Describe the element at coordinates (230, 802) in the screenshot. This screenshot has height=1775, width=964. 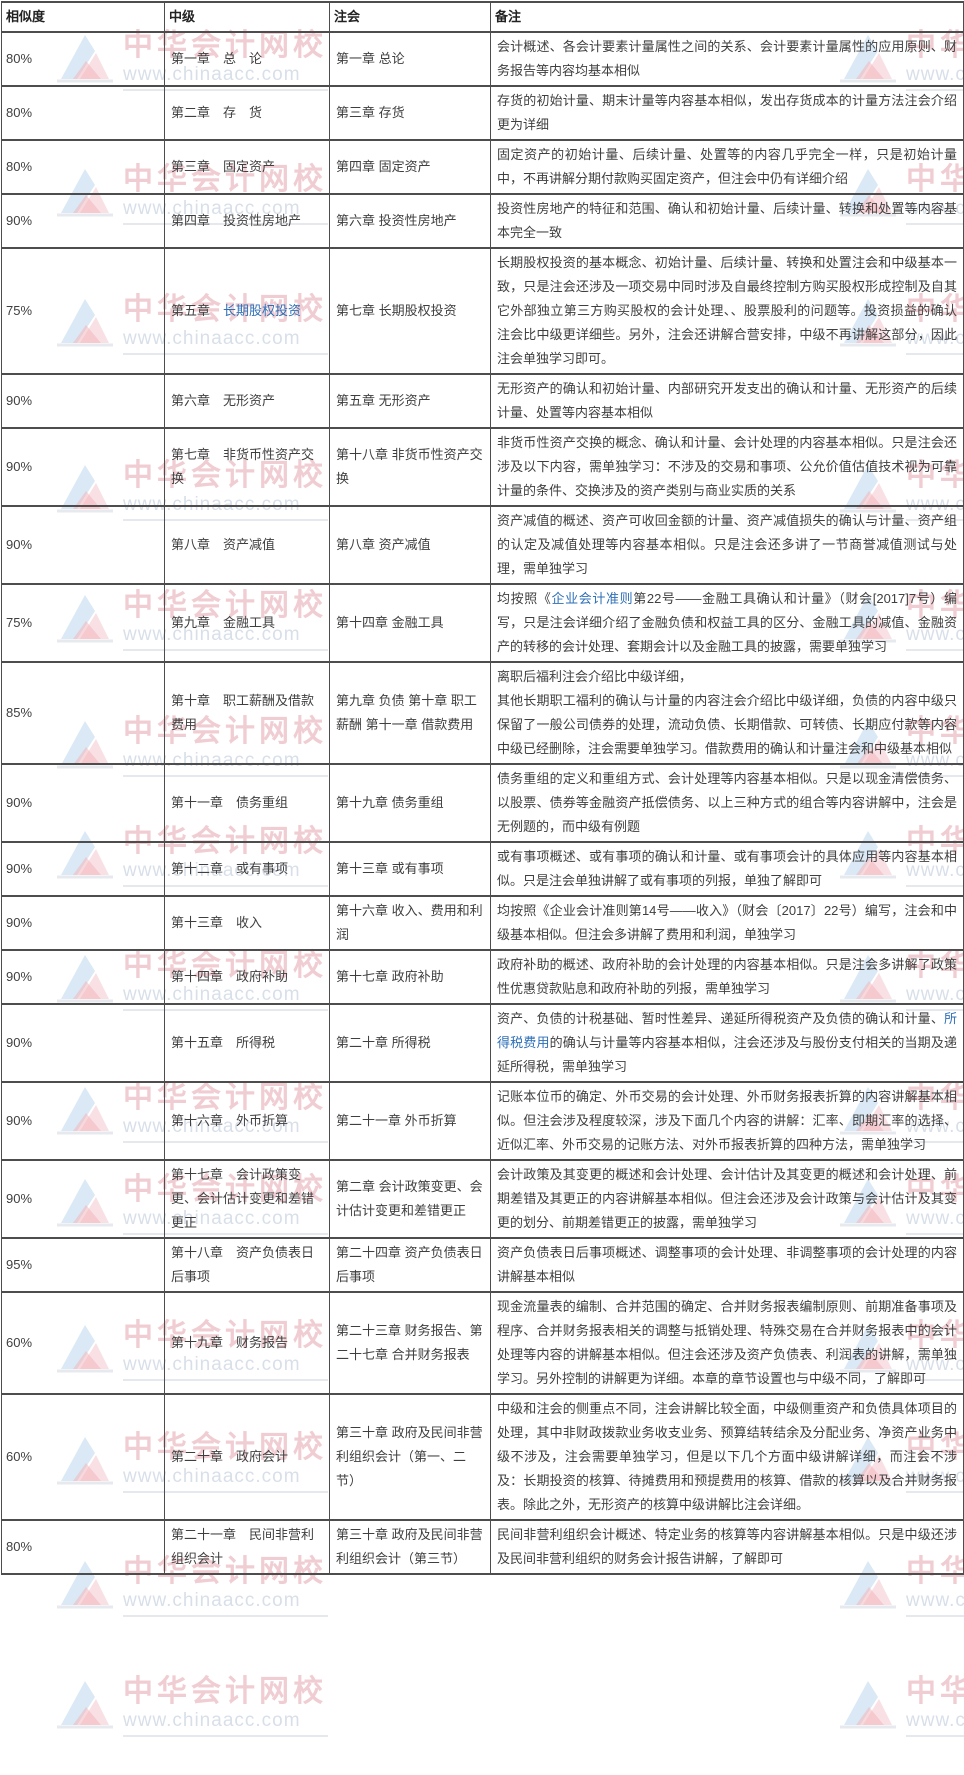
I see `text-segment: 第十一章 债务重组` at that location.